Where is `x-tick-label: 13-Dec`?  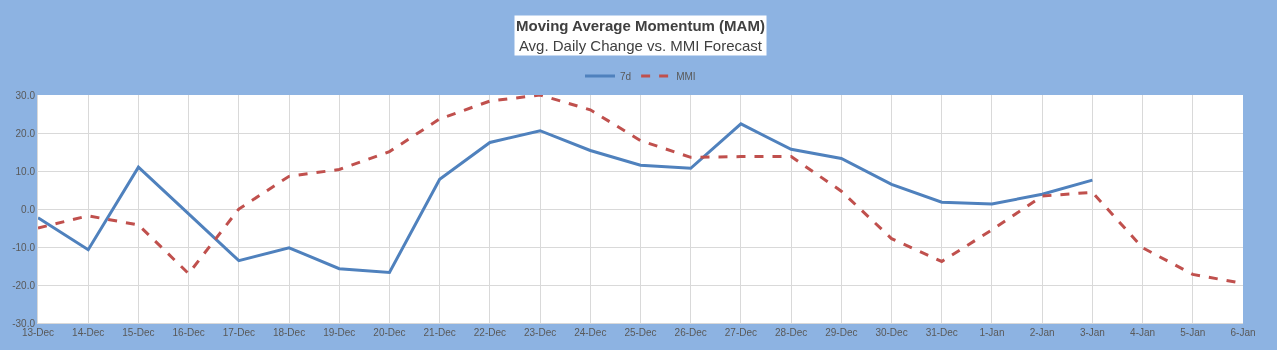
x-tick-label: 13-Dec is located at coordinates (38, 332).